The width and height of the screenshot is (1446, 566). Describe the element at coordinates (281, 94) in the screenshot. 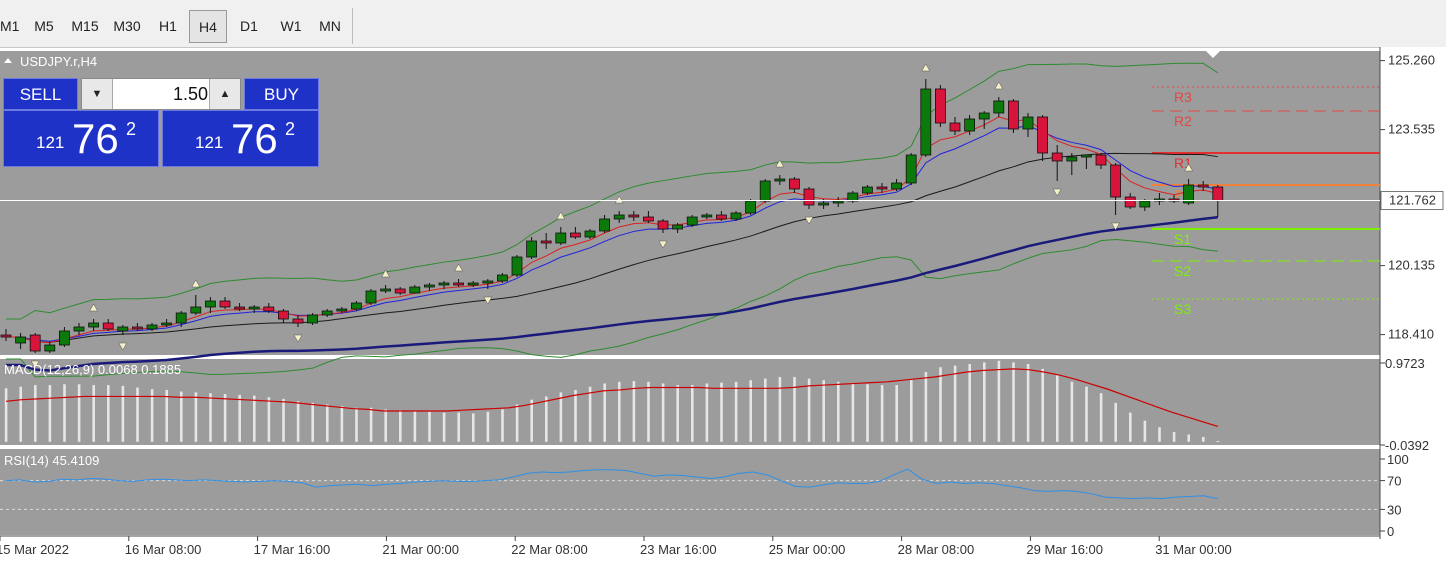

I see `buy-button: BUY` at that location.